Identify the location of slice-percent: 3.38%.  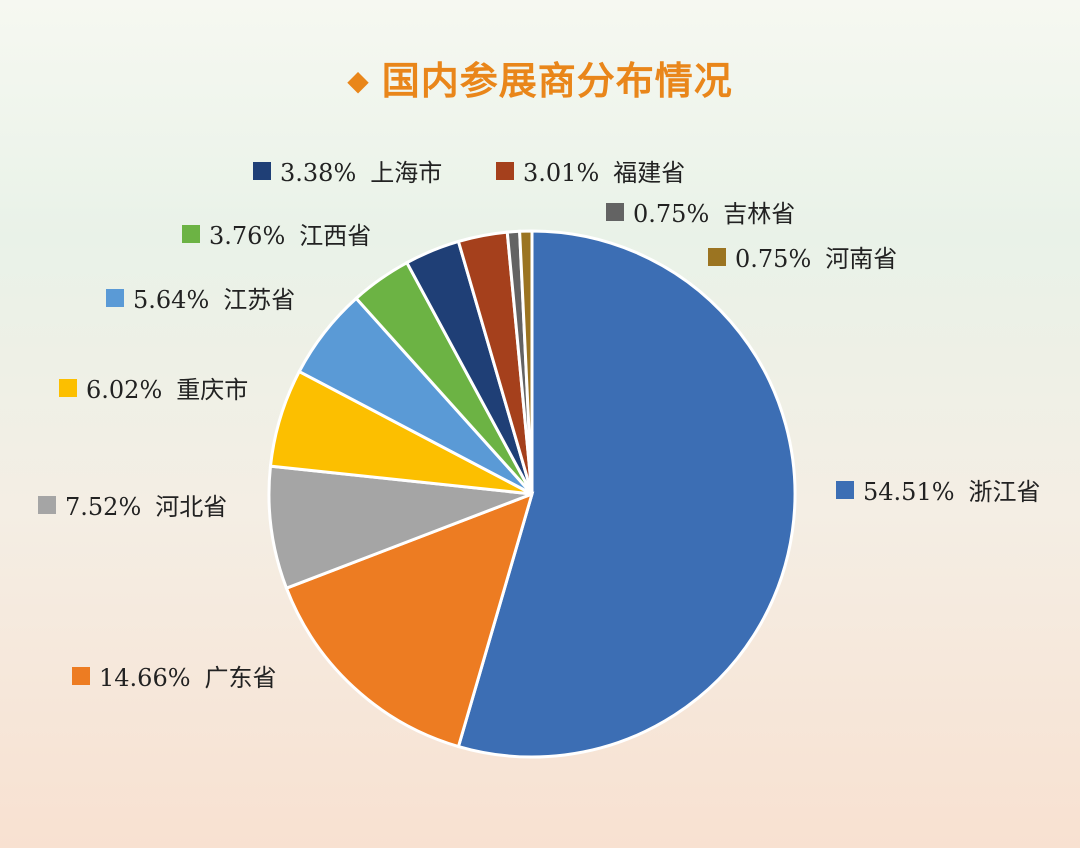
(318, 173).